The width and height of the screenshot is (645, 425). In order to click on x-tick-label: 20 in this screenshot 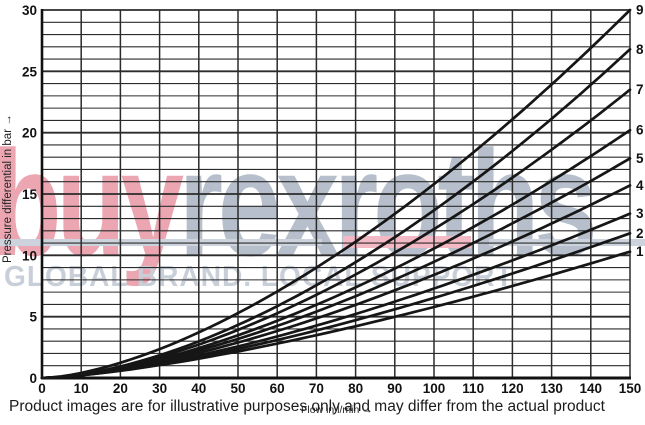, I will do `click(120, 388)`.